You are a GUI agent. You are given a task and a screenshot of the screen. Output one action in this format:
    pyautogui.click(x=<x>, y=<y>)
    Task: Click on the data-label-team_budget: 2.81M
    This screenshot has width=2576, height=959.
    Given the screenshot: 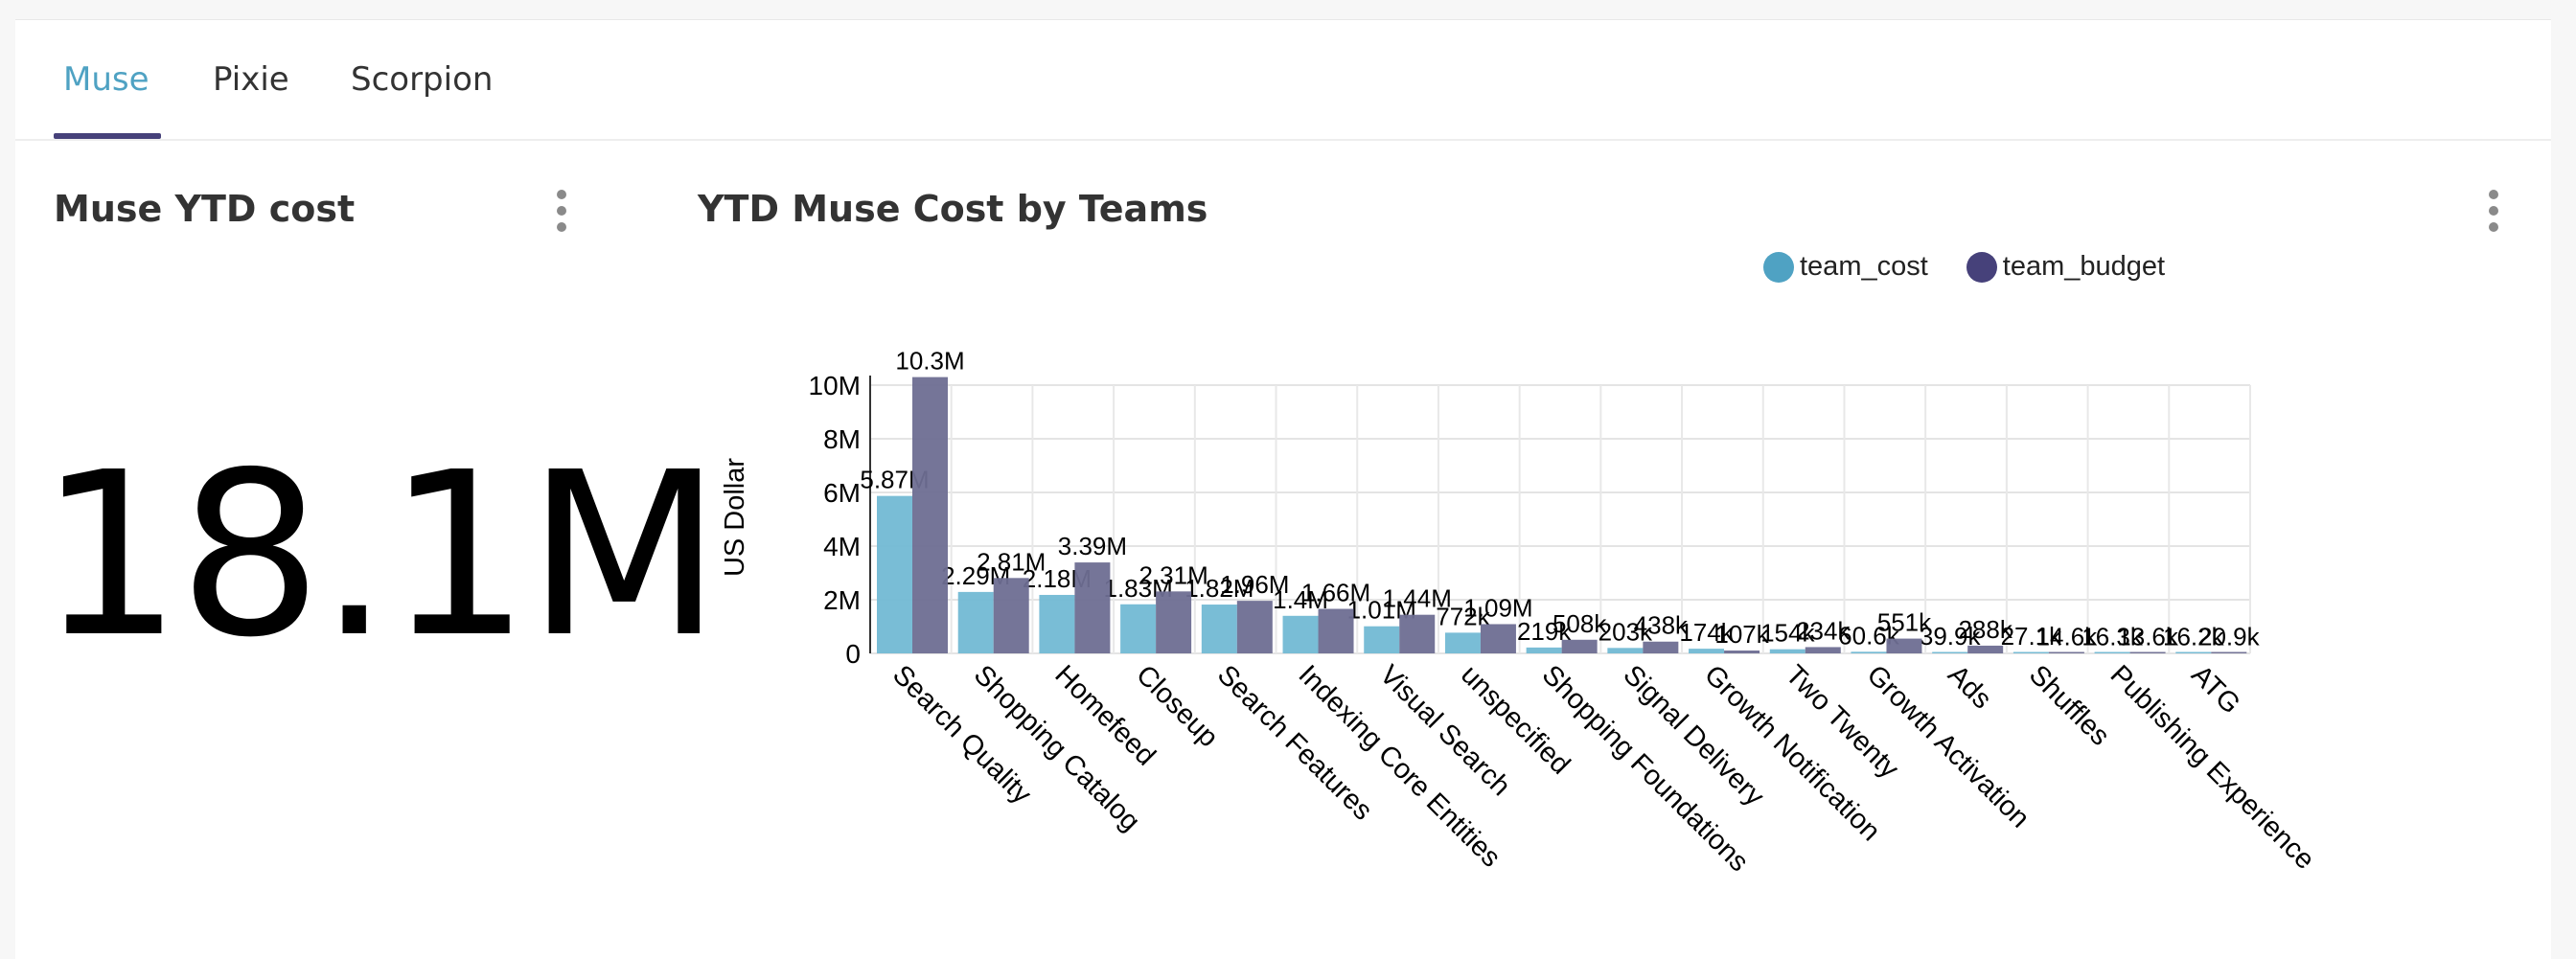 What is the action you would take?
    pyautogui.click(x=1012, y=561)
    